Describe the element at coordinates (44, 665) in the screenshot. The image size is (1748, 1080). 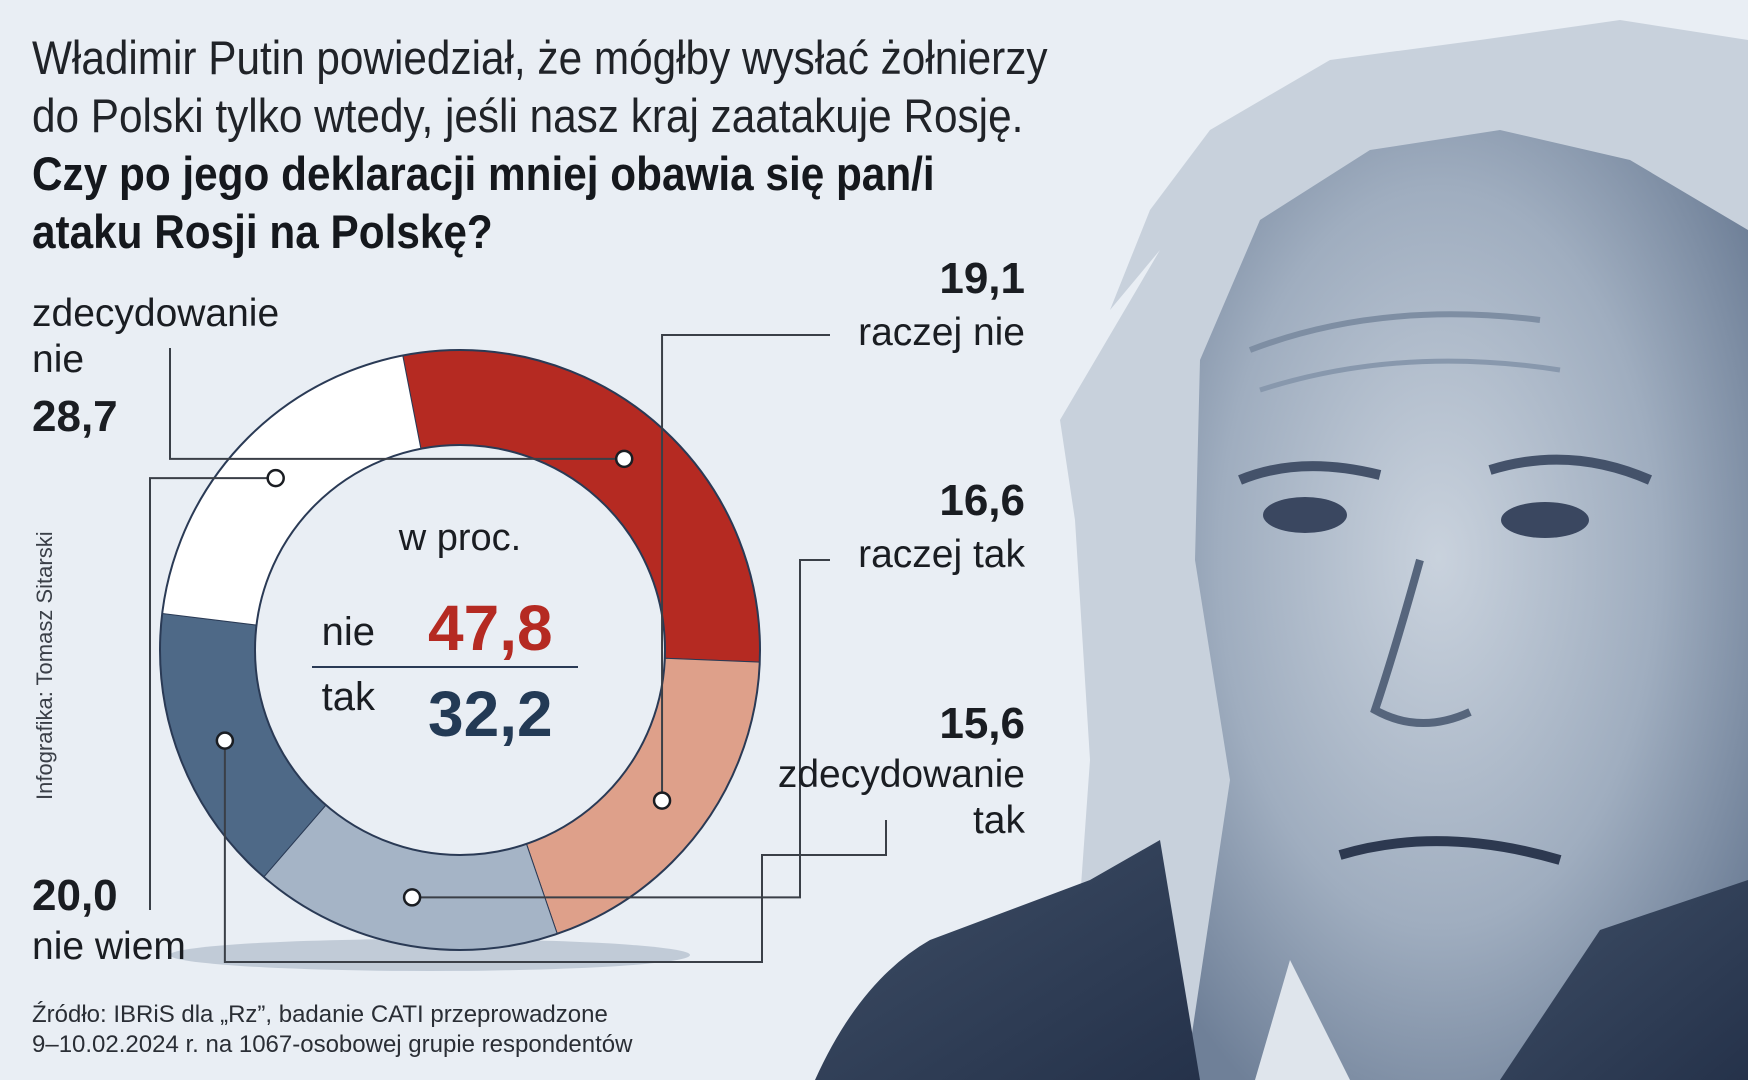
I see `infographic-credit: Infografika: Tomasz Sitarski` at that location.